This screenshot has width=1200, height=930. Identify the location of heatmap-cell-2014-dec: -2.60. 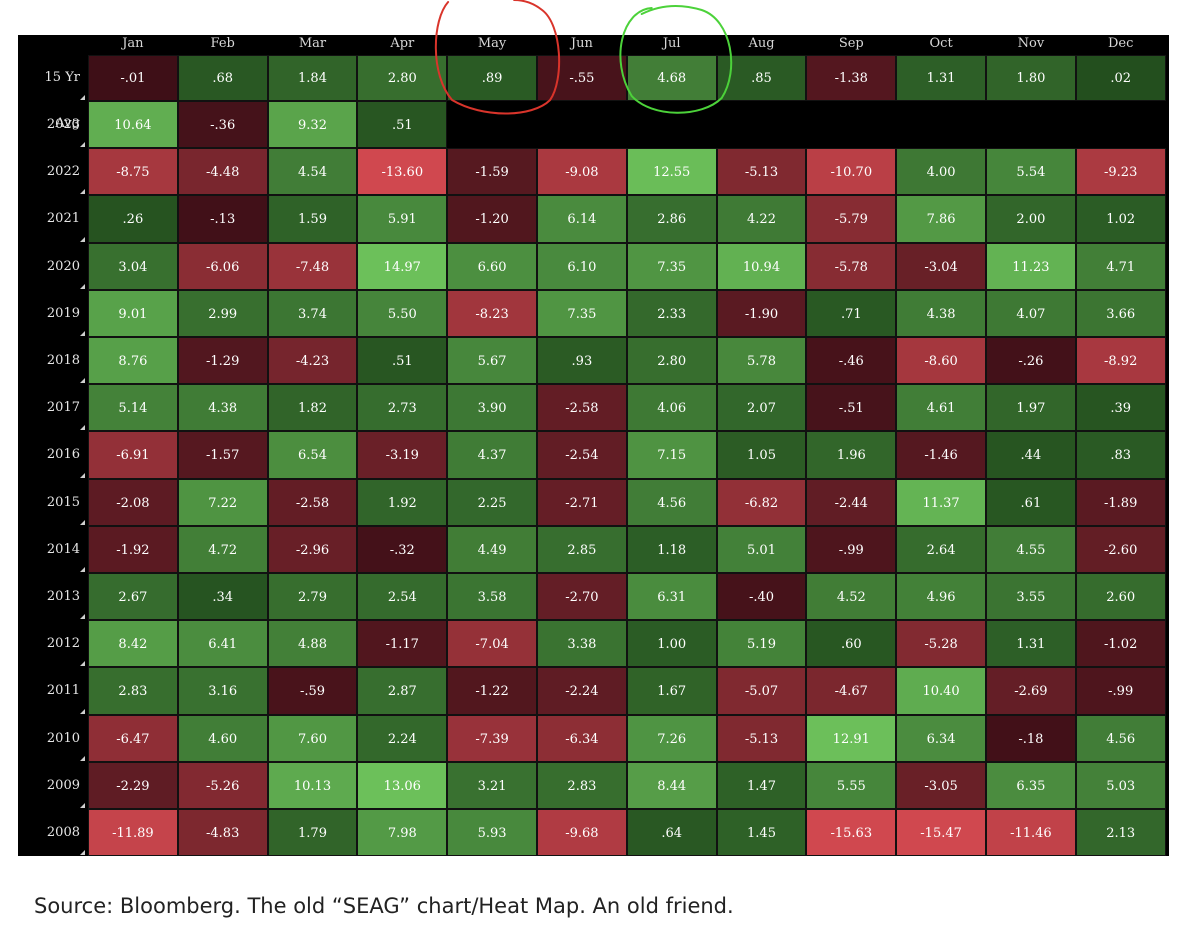
(1120, 549).